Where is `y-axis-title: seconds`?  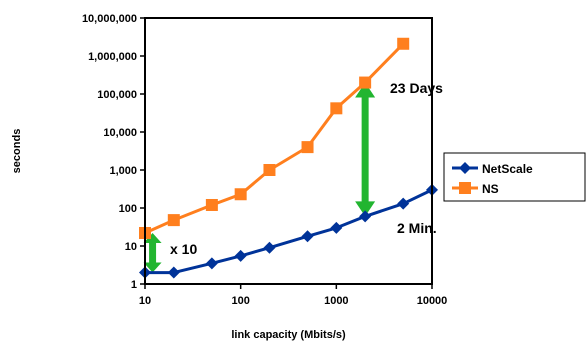
y-axis-title: seconds is located at coordinates (17, 151).